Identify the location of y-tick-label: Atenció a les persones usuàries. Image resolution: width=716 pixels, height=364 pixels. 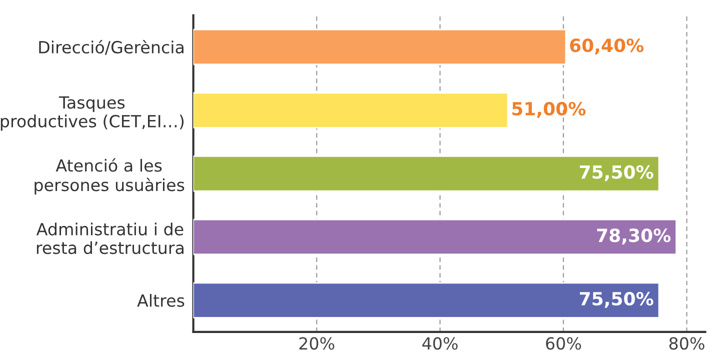
(109, 176).